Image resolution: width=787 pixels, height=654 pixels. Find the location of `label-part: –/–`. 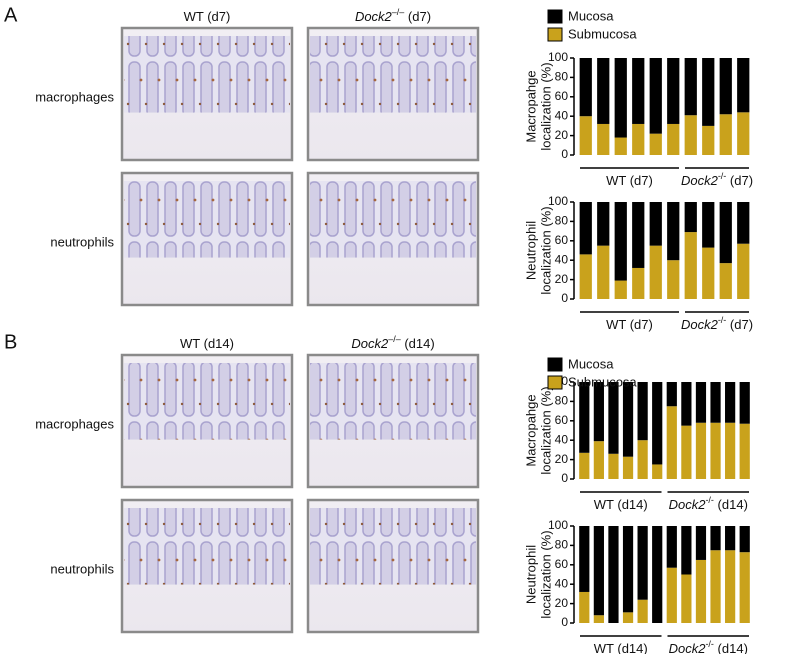

label-part: –/– is located at coordinates (398, 12).